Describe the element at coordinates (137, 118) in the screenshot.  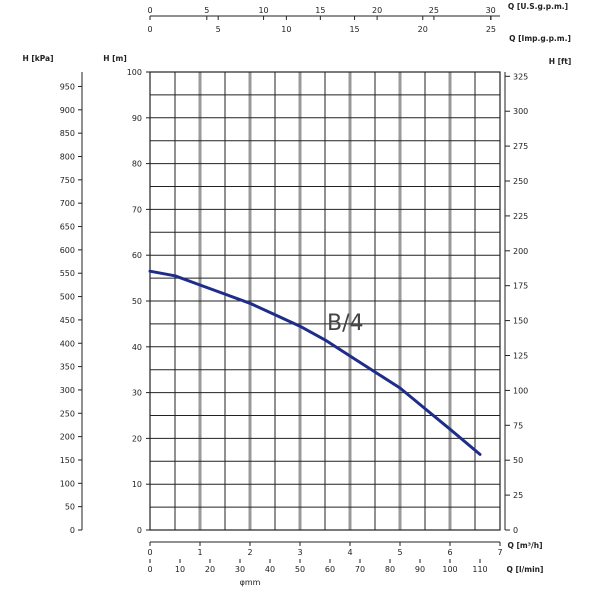
I see `tick-label-h-m: 90` at that location.